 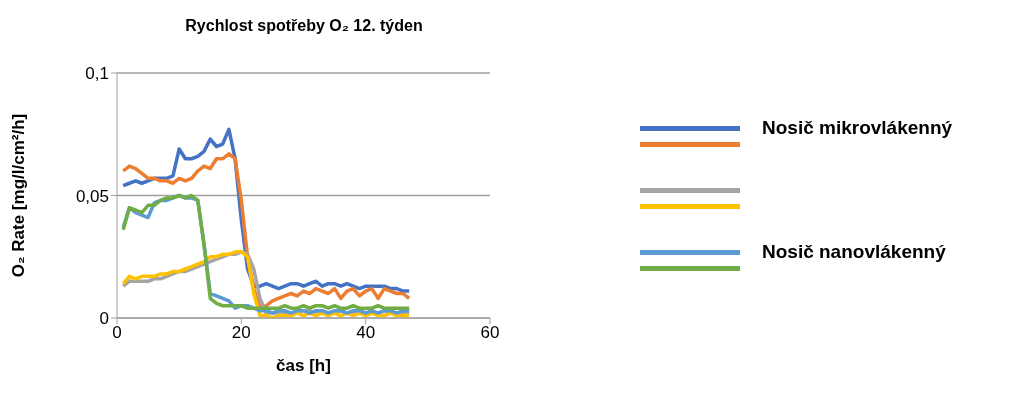 I want to click on y-axis-title: O₂ Rate [mg/l/cm²/h], so click(x=19, y=195).